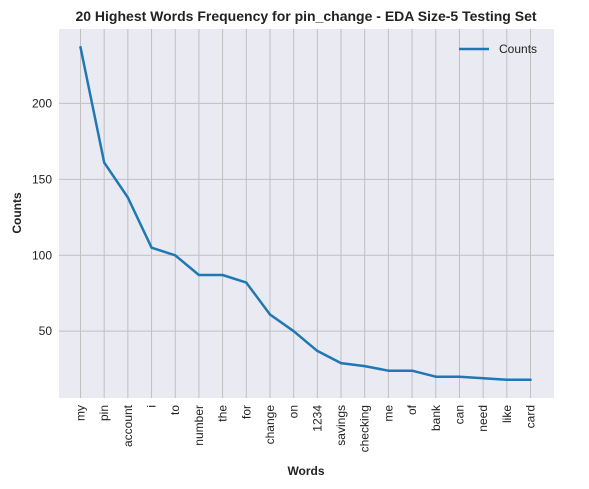 The height and width of the screenshot is (489, 589). What do you see at coordinates (317, 418) in the screenshot?
I see `x-tick-label: 1234` at bounding box center [317, 418].